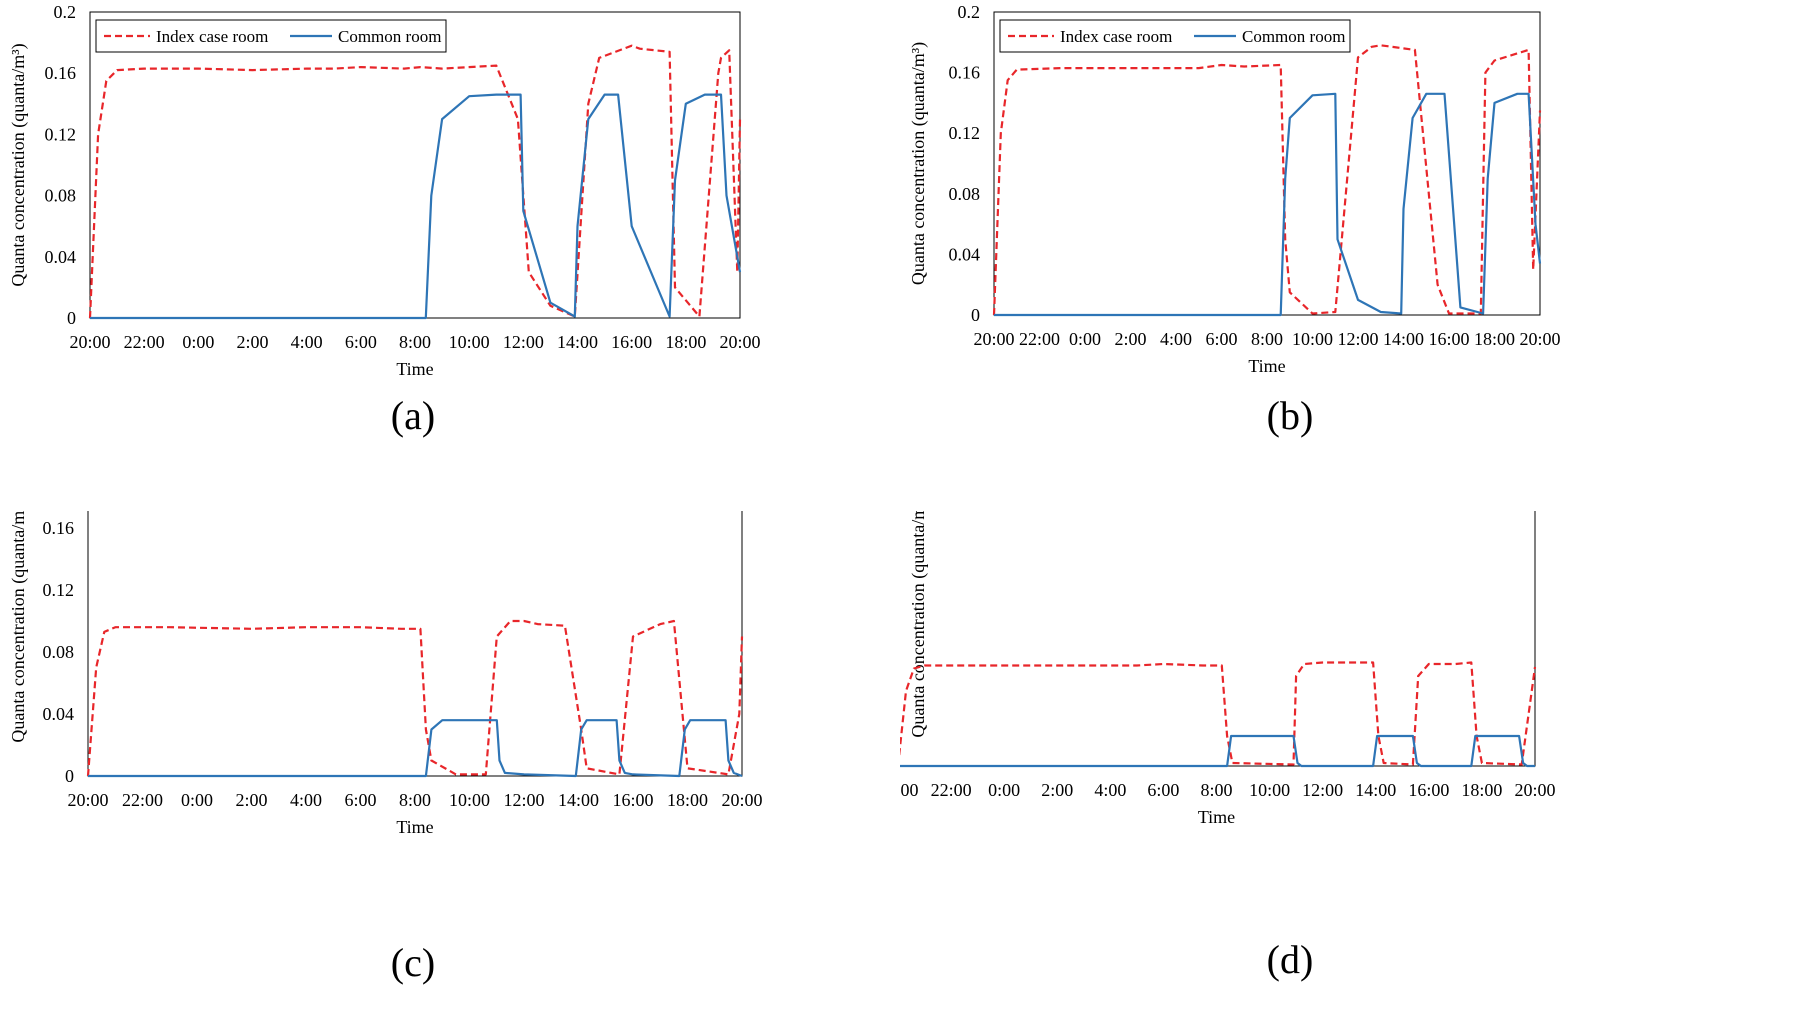 The height and width of the screenshot is (1023, 1800). I want to click on panel-label-b: (b), so click(1290, 415).